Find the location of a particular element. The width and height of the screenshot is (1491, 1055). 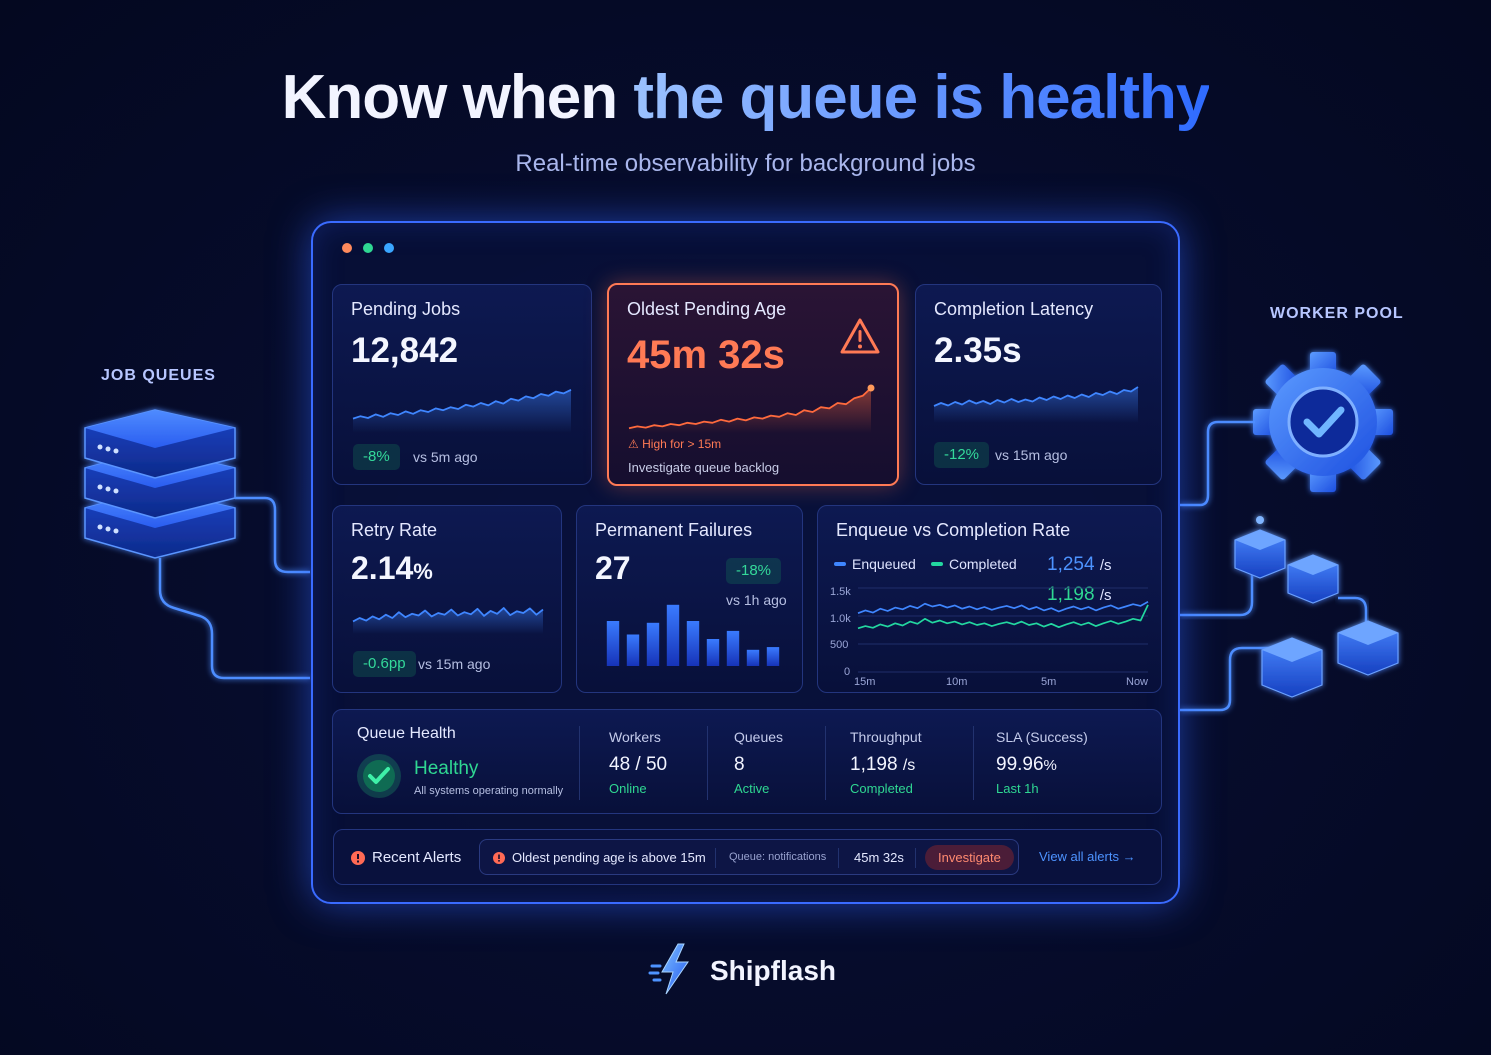

alert-item-icon is located at coordinates (499, 858).